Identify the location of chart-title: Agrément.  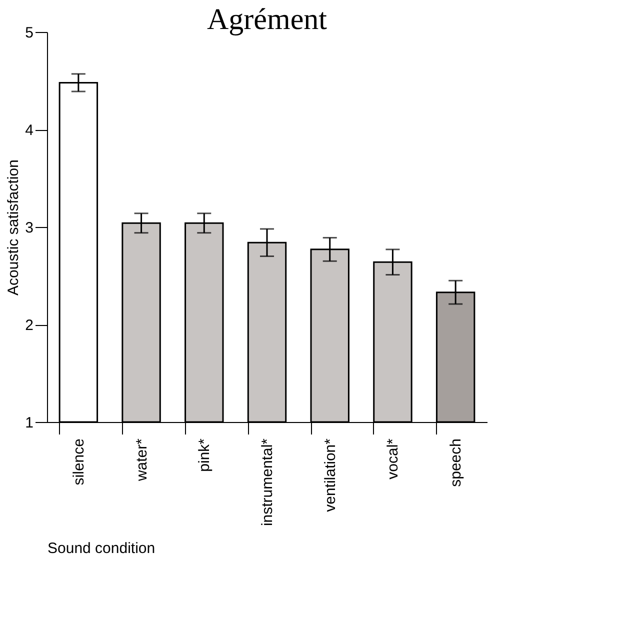
(267, 19).